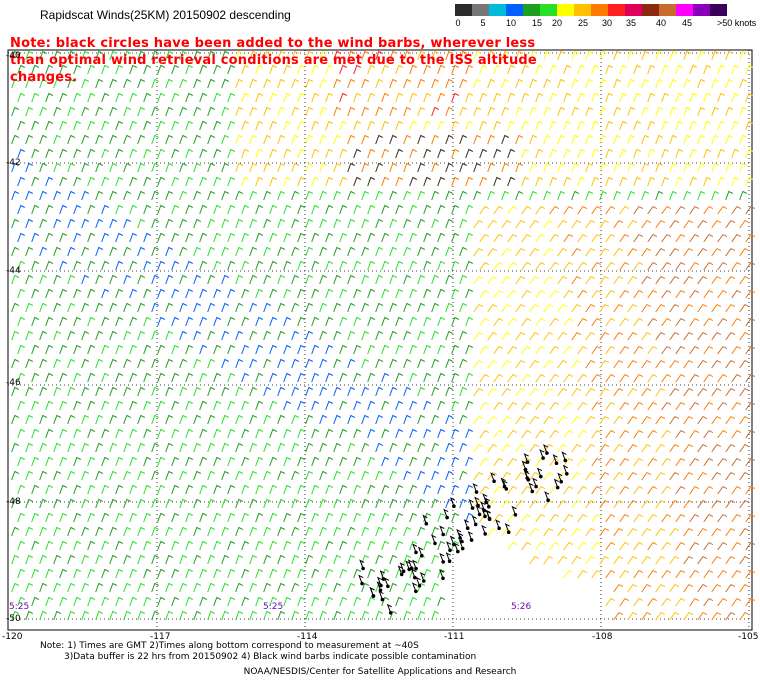 Image resolution: width=760 pixels, height=688 pixels. What do you see at coordinates (13, 271) in the screenshot?
I see `lat-label-44: -44` at bounding box center [13, 271].